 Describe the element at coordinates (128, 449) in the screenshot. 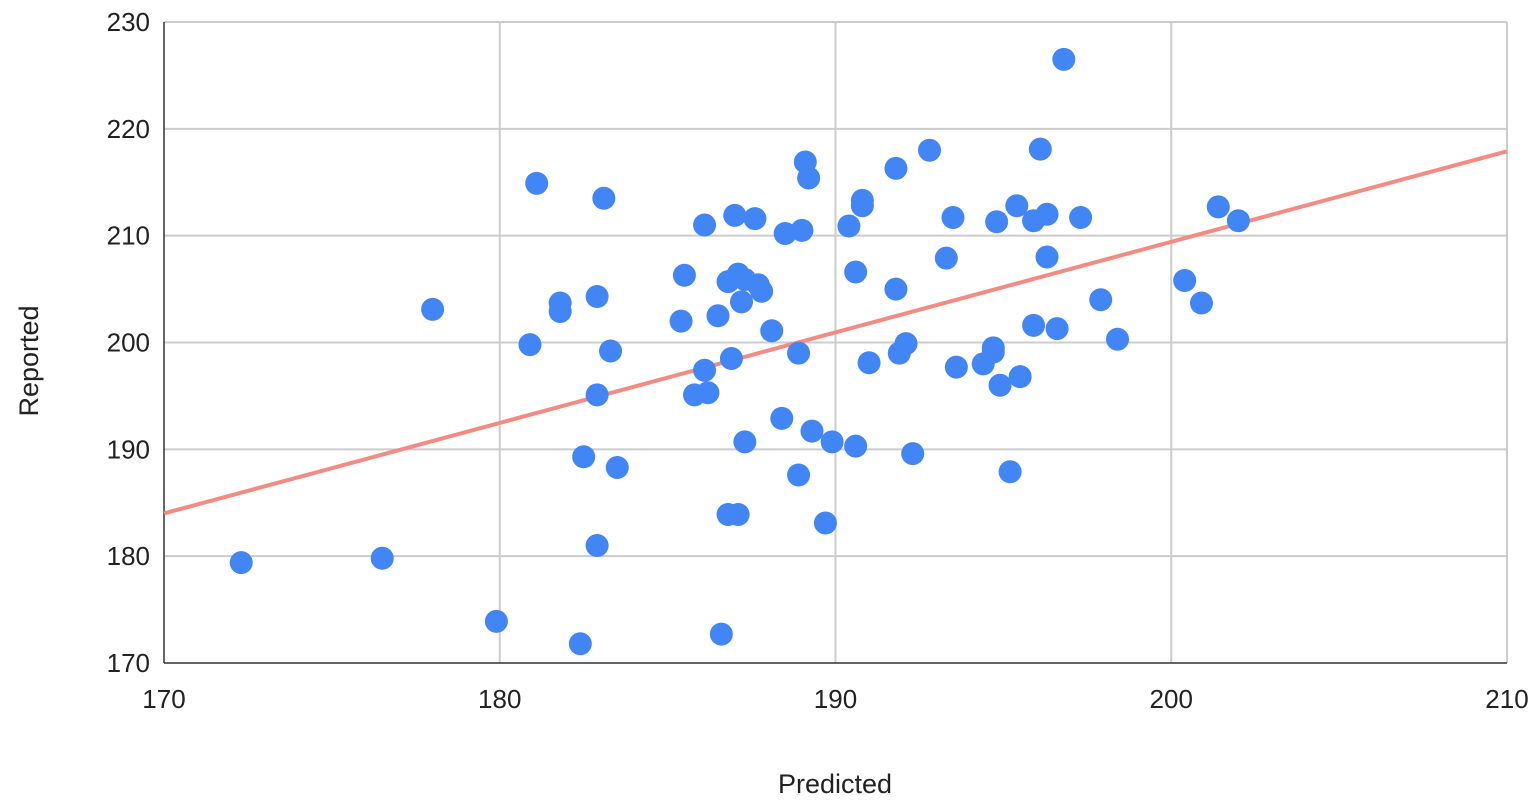

I see `y-tick-label: 190` at that location.